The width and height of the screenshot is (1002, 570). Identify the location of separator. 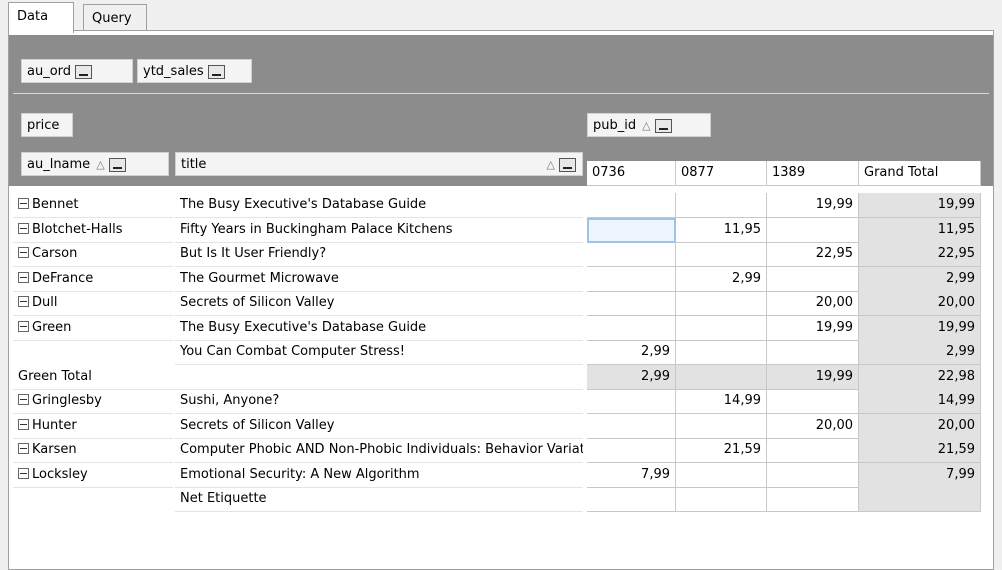
(501, 93).